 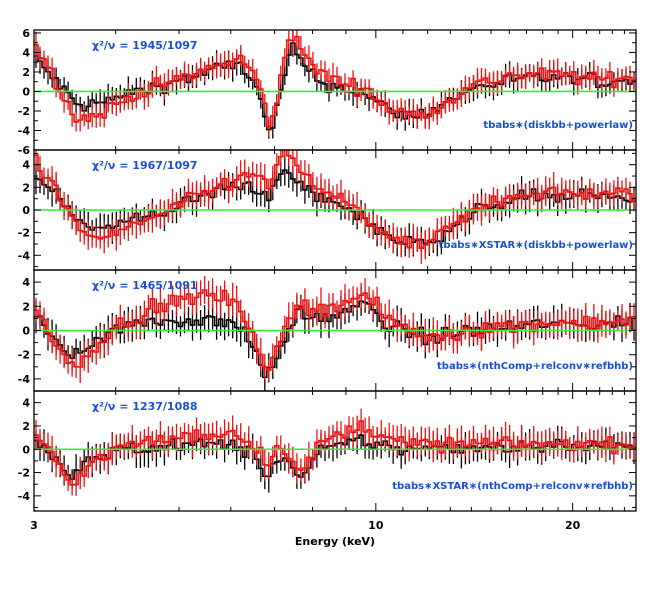 I want to click on model-label: tbabs∗(diskbb+powerlaw), so click(x=558, y=125).